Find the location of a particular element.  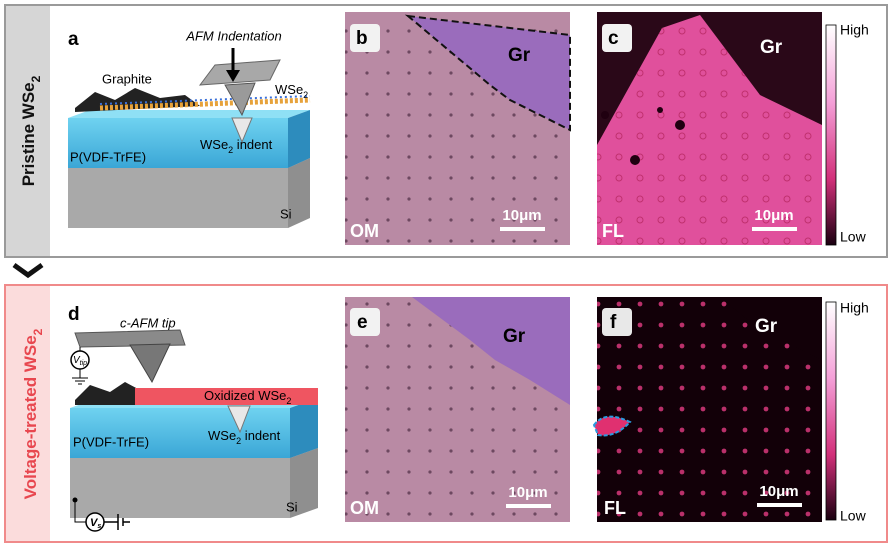

panel-letter: a is located at coordinates (73, 39).